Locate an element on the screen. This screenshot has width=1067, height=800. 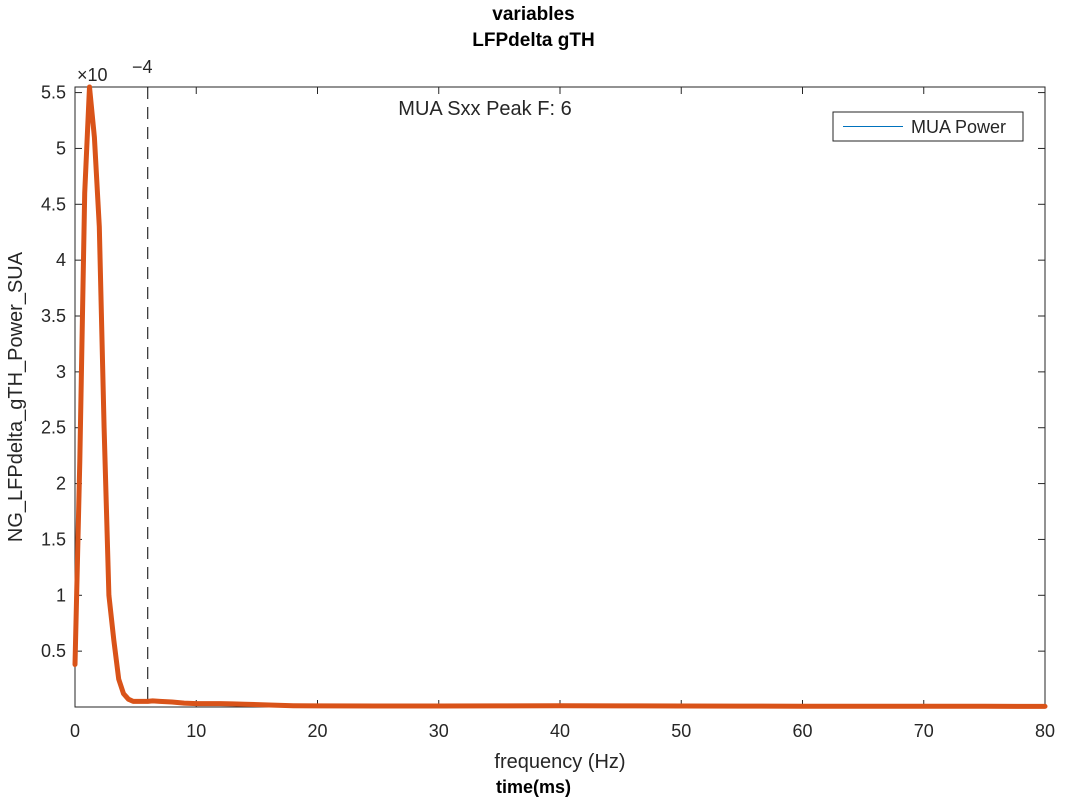
x-tick-label: 10 is located at coordinates (196, 731).